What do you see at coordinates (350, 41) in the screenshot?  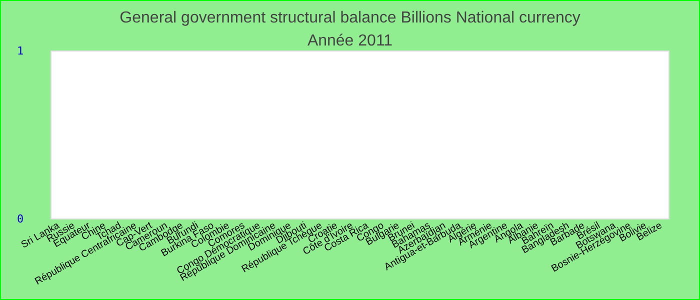 I see `chart-subtitle: Année 2011` at bounding box center [350, 41].